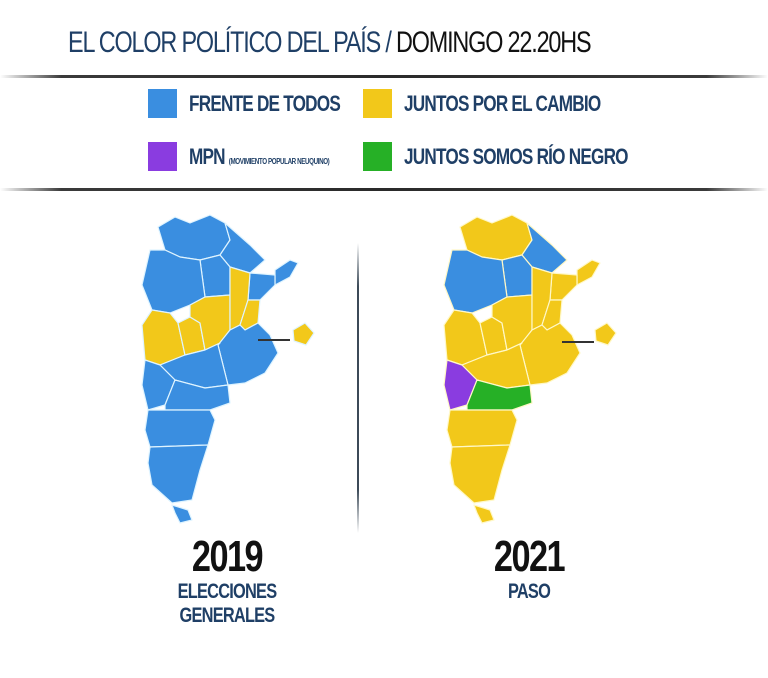 This screenshot has height=678, width=768. What do you see at coordinates (162, 156) in the screenshot?
I see `swatch-mpn` at bounding box center [162, 156].